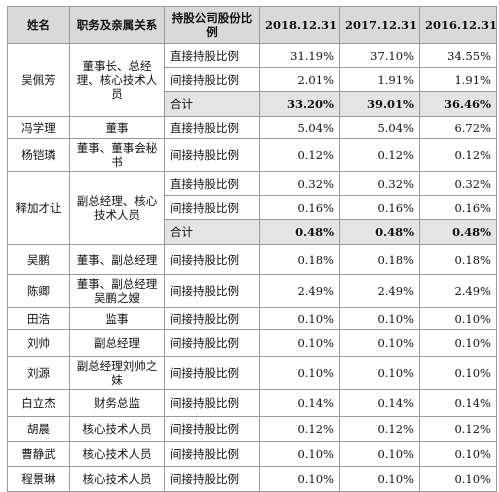  Describe the element at coordinates (299, 429) in the screenshot. I see `value-2018: 0.12%` at that location.